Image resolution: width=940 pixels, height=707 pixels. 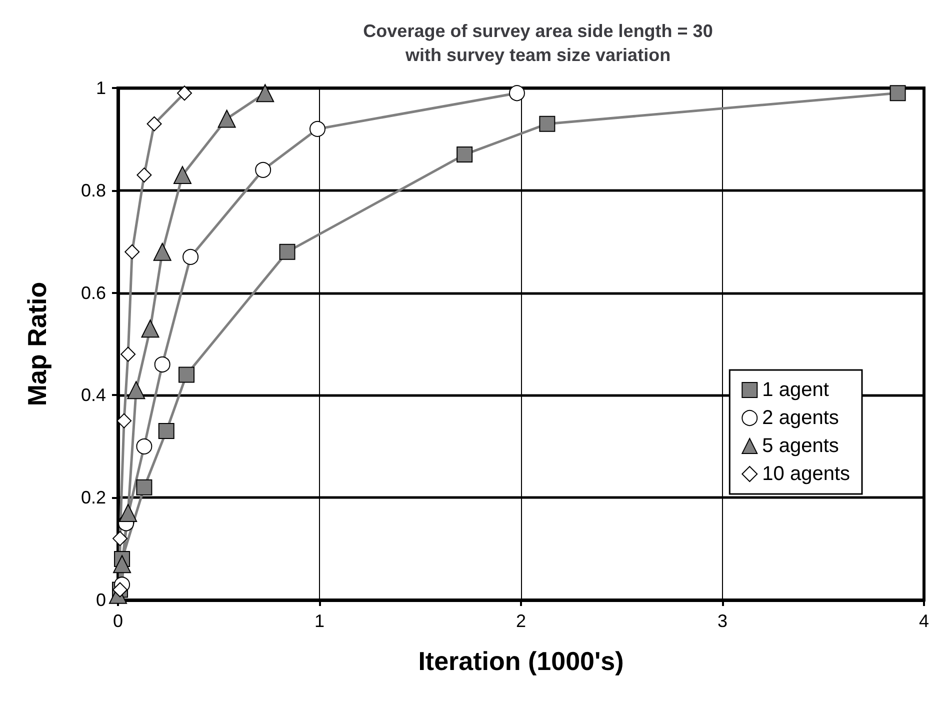 What do you see at coordinates (796, 390) in the screenshot?
I see `legend-label: 1 agent` at bounding box center [796, 390].